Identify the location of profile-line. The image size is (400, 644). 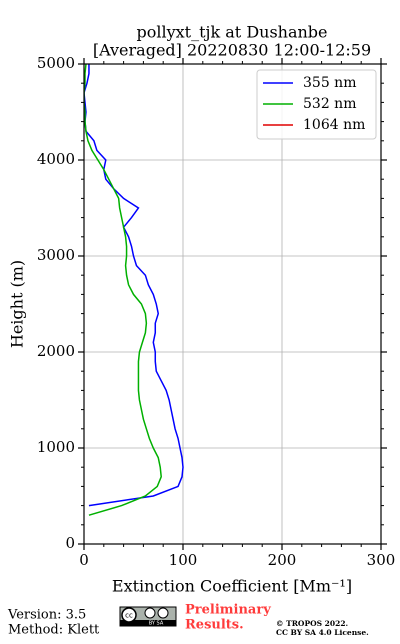
(123, 290).